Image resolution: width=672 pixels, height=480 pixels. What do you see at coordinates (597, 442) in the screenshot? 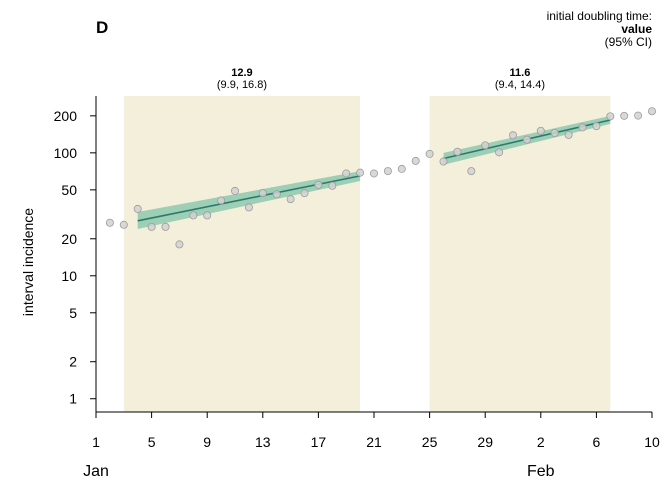
I see `x-tick-label-37: 6` at bounding box center [597, 442].